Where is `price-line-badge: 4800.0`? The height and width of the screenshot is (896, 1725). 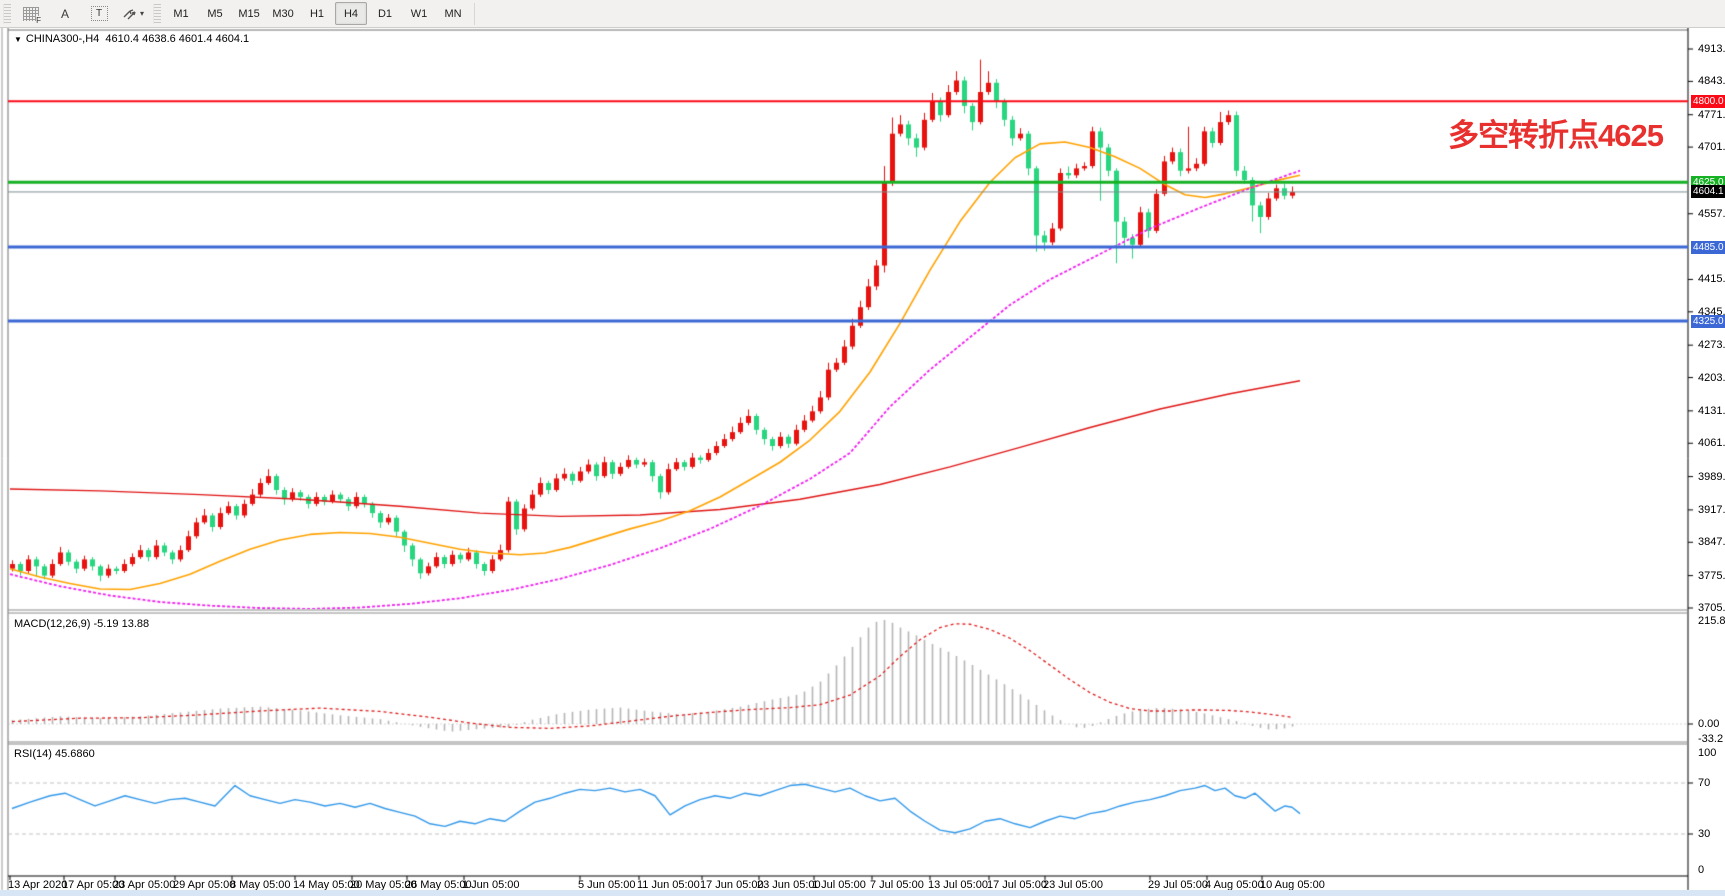
price-line-badge: 4800.0 is located at coordinates (1708, 101).